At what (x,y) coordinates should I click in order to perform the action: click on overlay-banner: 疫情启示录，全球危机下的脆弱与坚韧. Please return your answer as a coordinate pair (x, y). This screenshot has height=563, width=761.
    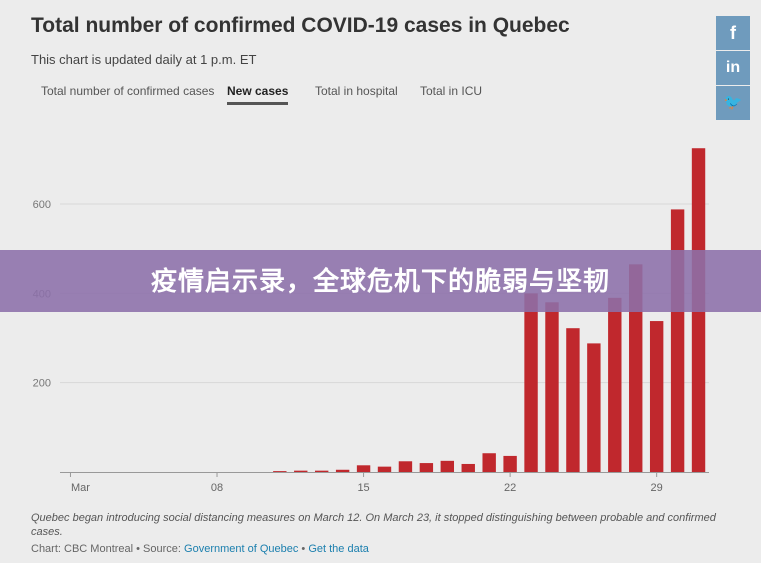
    Looking at the image, I should click on (380, 281).